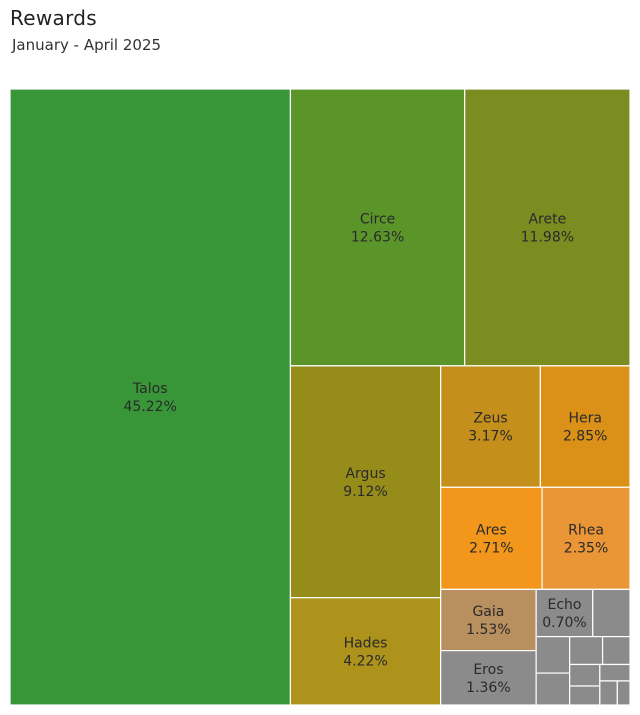 This screenshot has height=715, width=640. I want to click on tile-value-rhea: 2.35%, so click(586, 548).